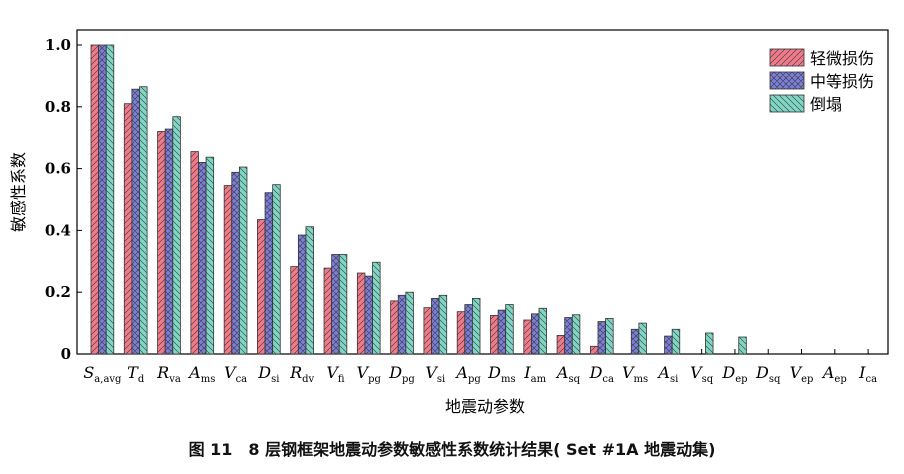 This screenshot has width=904, height=474. What do you see at coordinates (136, 374) in the screenshot?
I see `x-tick-label: Td` at bounding box center [136, 374].